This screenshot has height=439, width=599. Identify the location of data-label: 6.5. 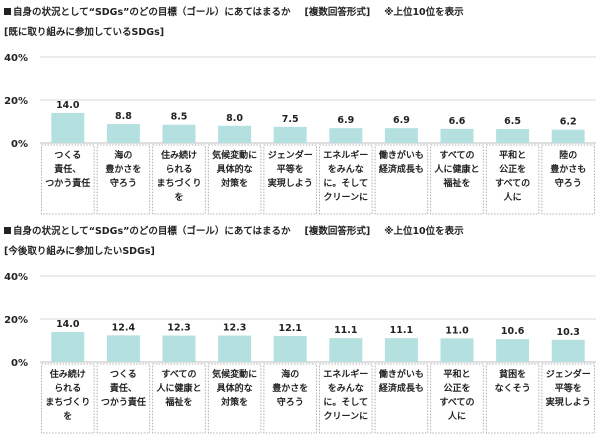
(512, 121).